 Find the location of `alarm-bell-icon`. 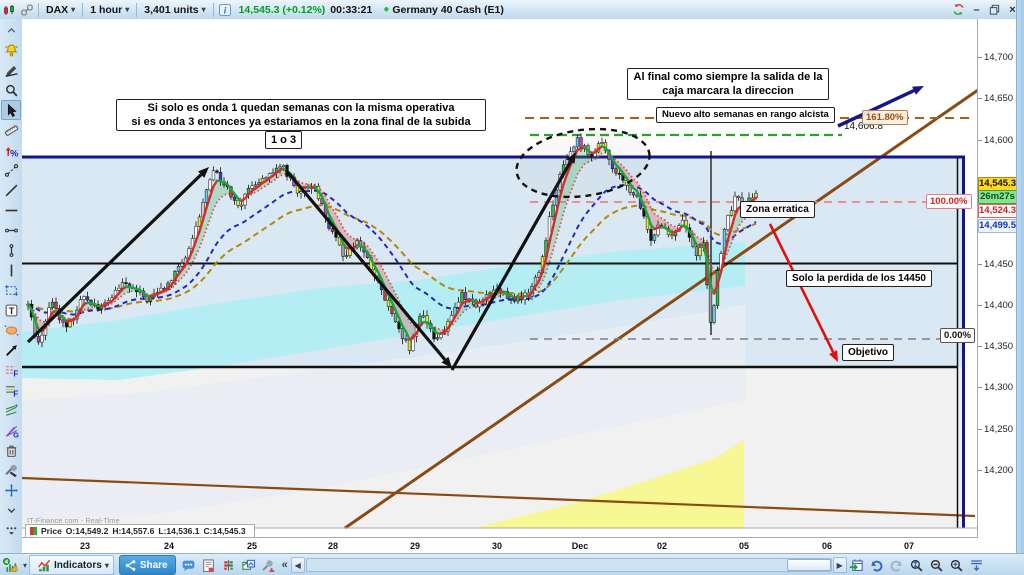

alarm-bell-icon is located at coordinates (11, 50).